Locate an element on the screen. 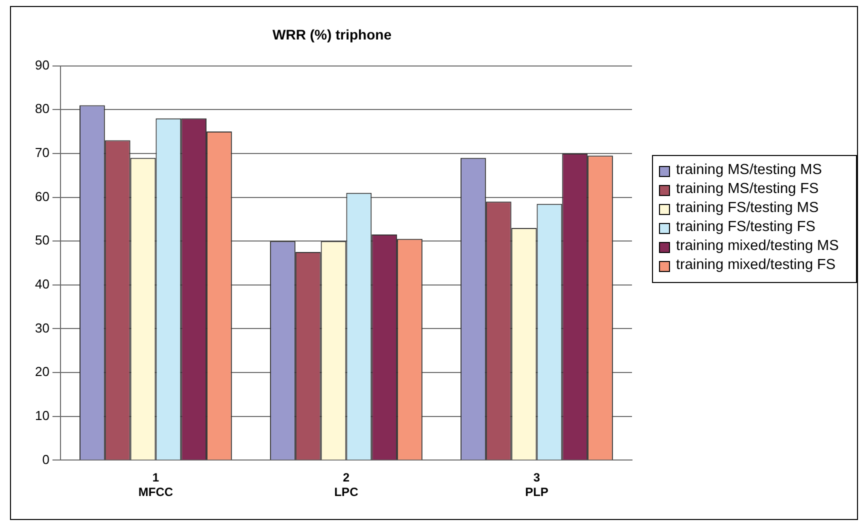 Image resolution: width=862 pixels, height=523 pixels. legend-label: training FS/testing FS is located at coordinates (746, 227).